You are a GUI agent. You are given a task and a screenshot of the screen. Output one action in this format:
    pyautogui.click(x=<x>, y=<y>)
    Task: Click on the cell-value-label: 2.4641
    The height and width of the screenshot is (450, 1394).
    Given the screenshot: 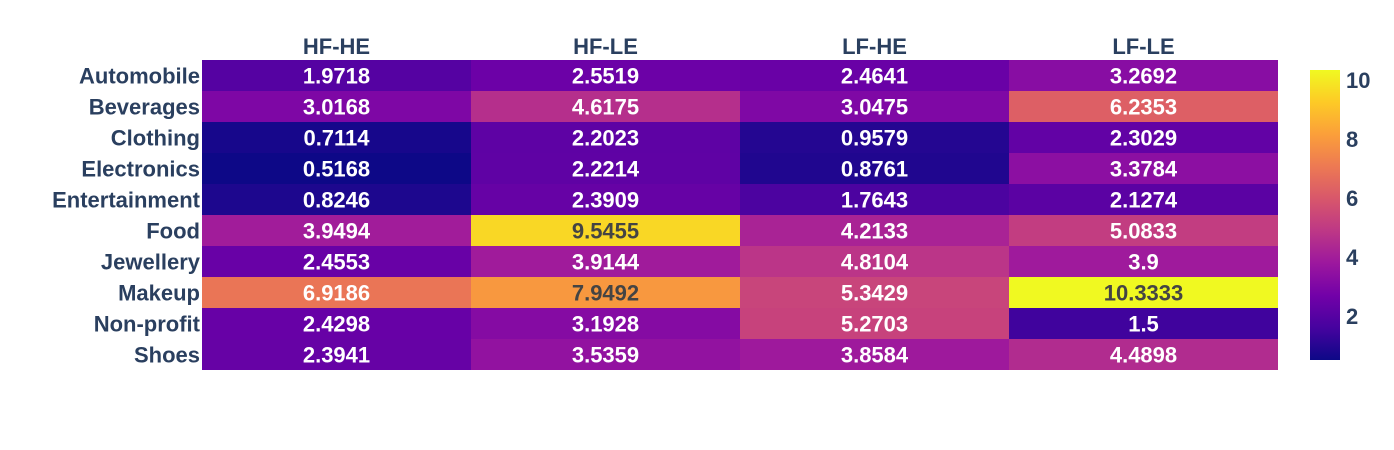 What is the action you would take?
    pyautogui.click(x=874, y=76)
    